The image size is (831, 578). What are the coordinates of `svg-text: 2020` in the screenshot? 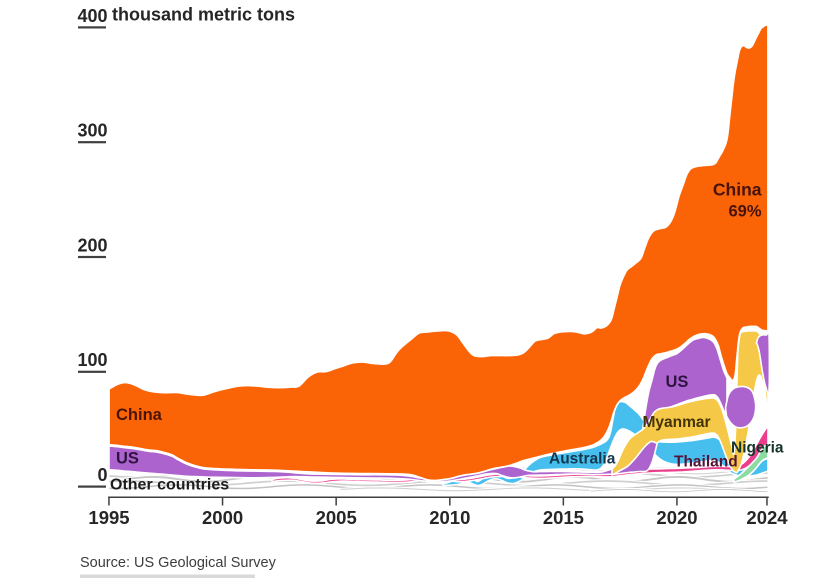 It's located at (676, 517).